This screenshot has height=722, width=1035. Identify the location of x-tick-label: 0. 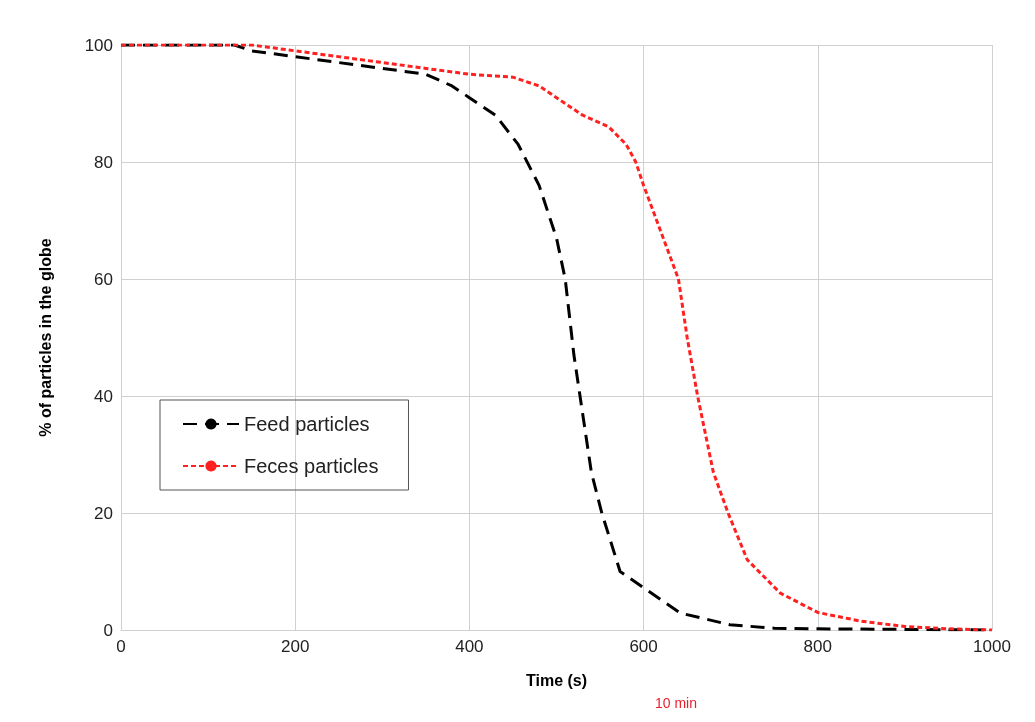
(121, 646).